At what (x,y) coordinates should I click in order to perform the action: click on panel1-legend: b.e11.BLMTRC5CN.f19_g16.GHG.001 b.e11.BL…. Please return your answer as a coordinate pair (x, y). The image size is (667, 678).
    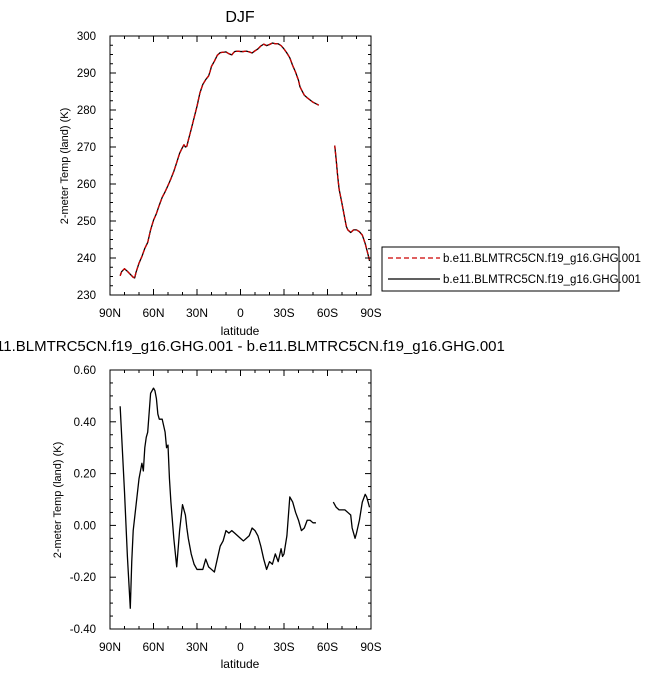
    Looking at the image, I should click on (511, 269).